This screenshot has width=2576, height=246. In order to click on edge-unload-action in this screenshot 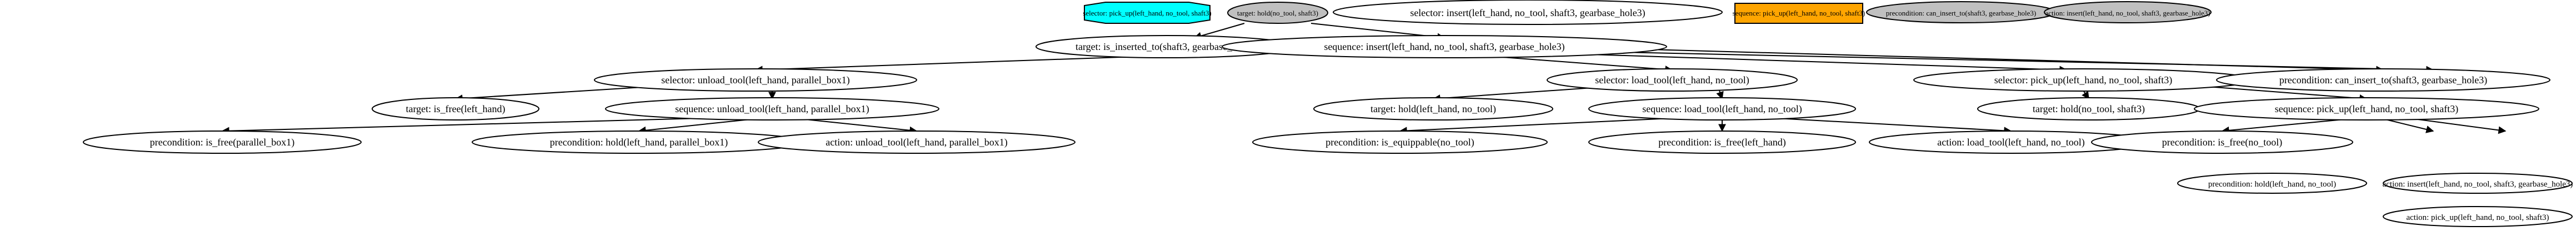, I will do `click(859, 126)`.